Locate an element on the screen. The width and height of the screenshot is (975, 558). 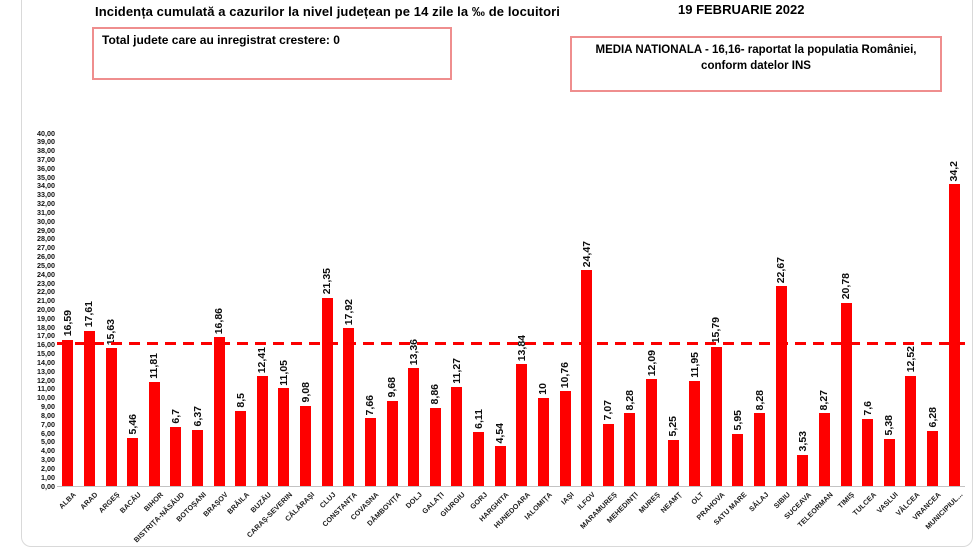
y-tick-label: 19,00 is located at coordinates (46, 318).